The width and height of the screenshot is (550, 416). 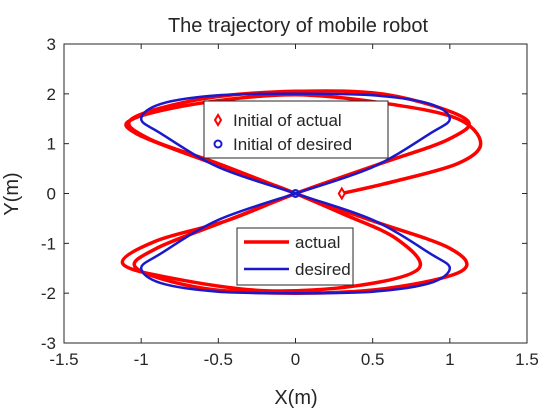 I want to click on y-tick-label: -2, so click(x=48, y=293).